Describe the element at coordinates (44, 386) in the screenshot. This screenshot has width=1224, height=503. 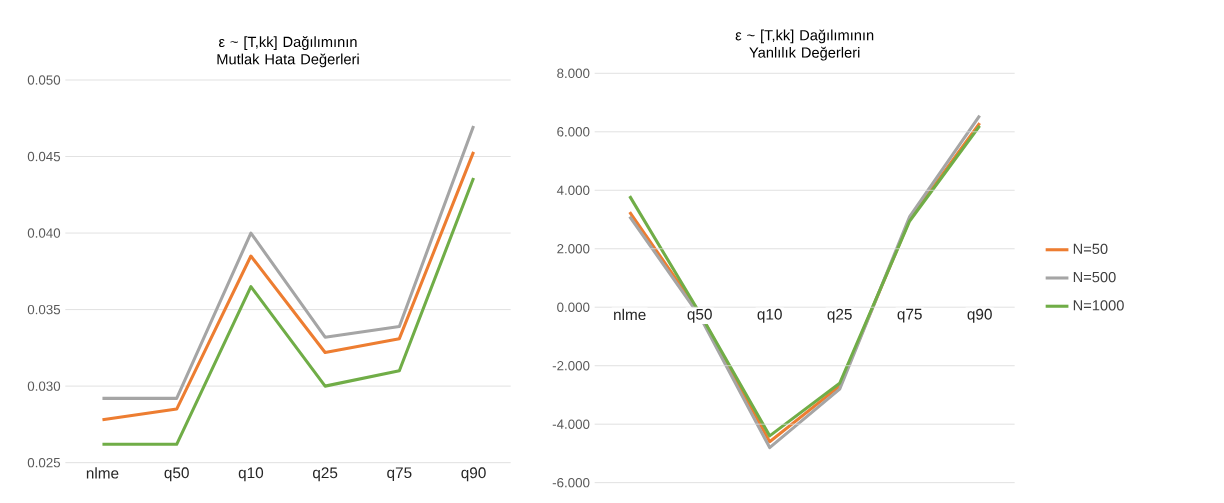
I see `y-tick-label: 0.030` at that location.